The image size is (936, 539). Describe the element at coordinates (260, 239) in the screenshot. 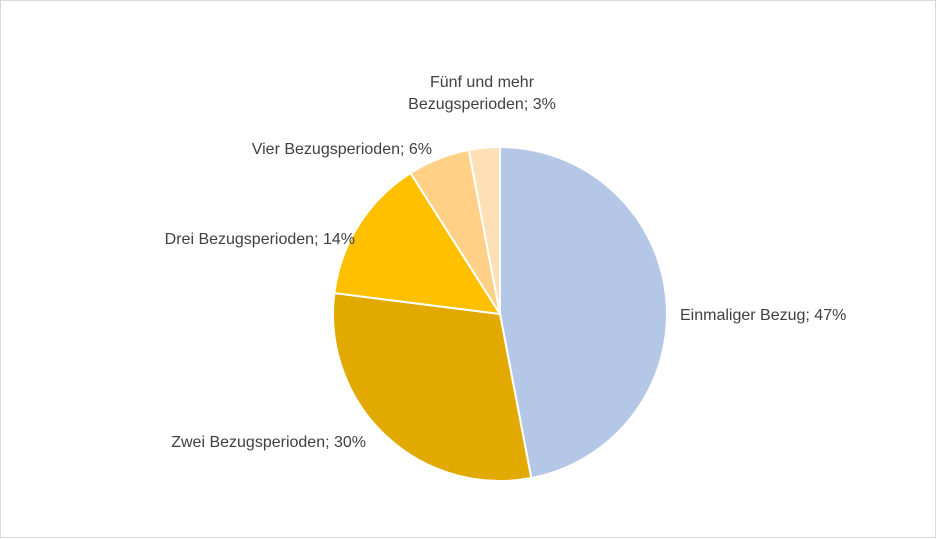

I see `data-label-drei-bezugsperioden: Drei Bezugsperioden; 14%` at that location.